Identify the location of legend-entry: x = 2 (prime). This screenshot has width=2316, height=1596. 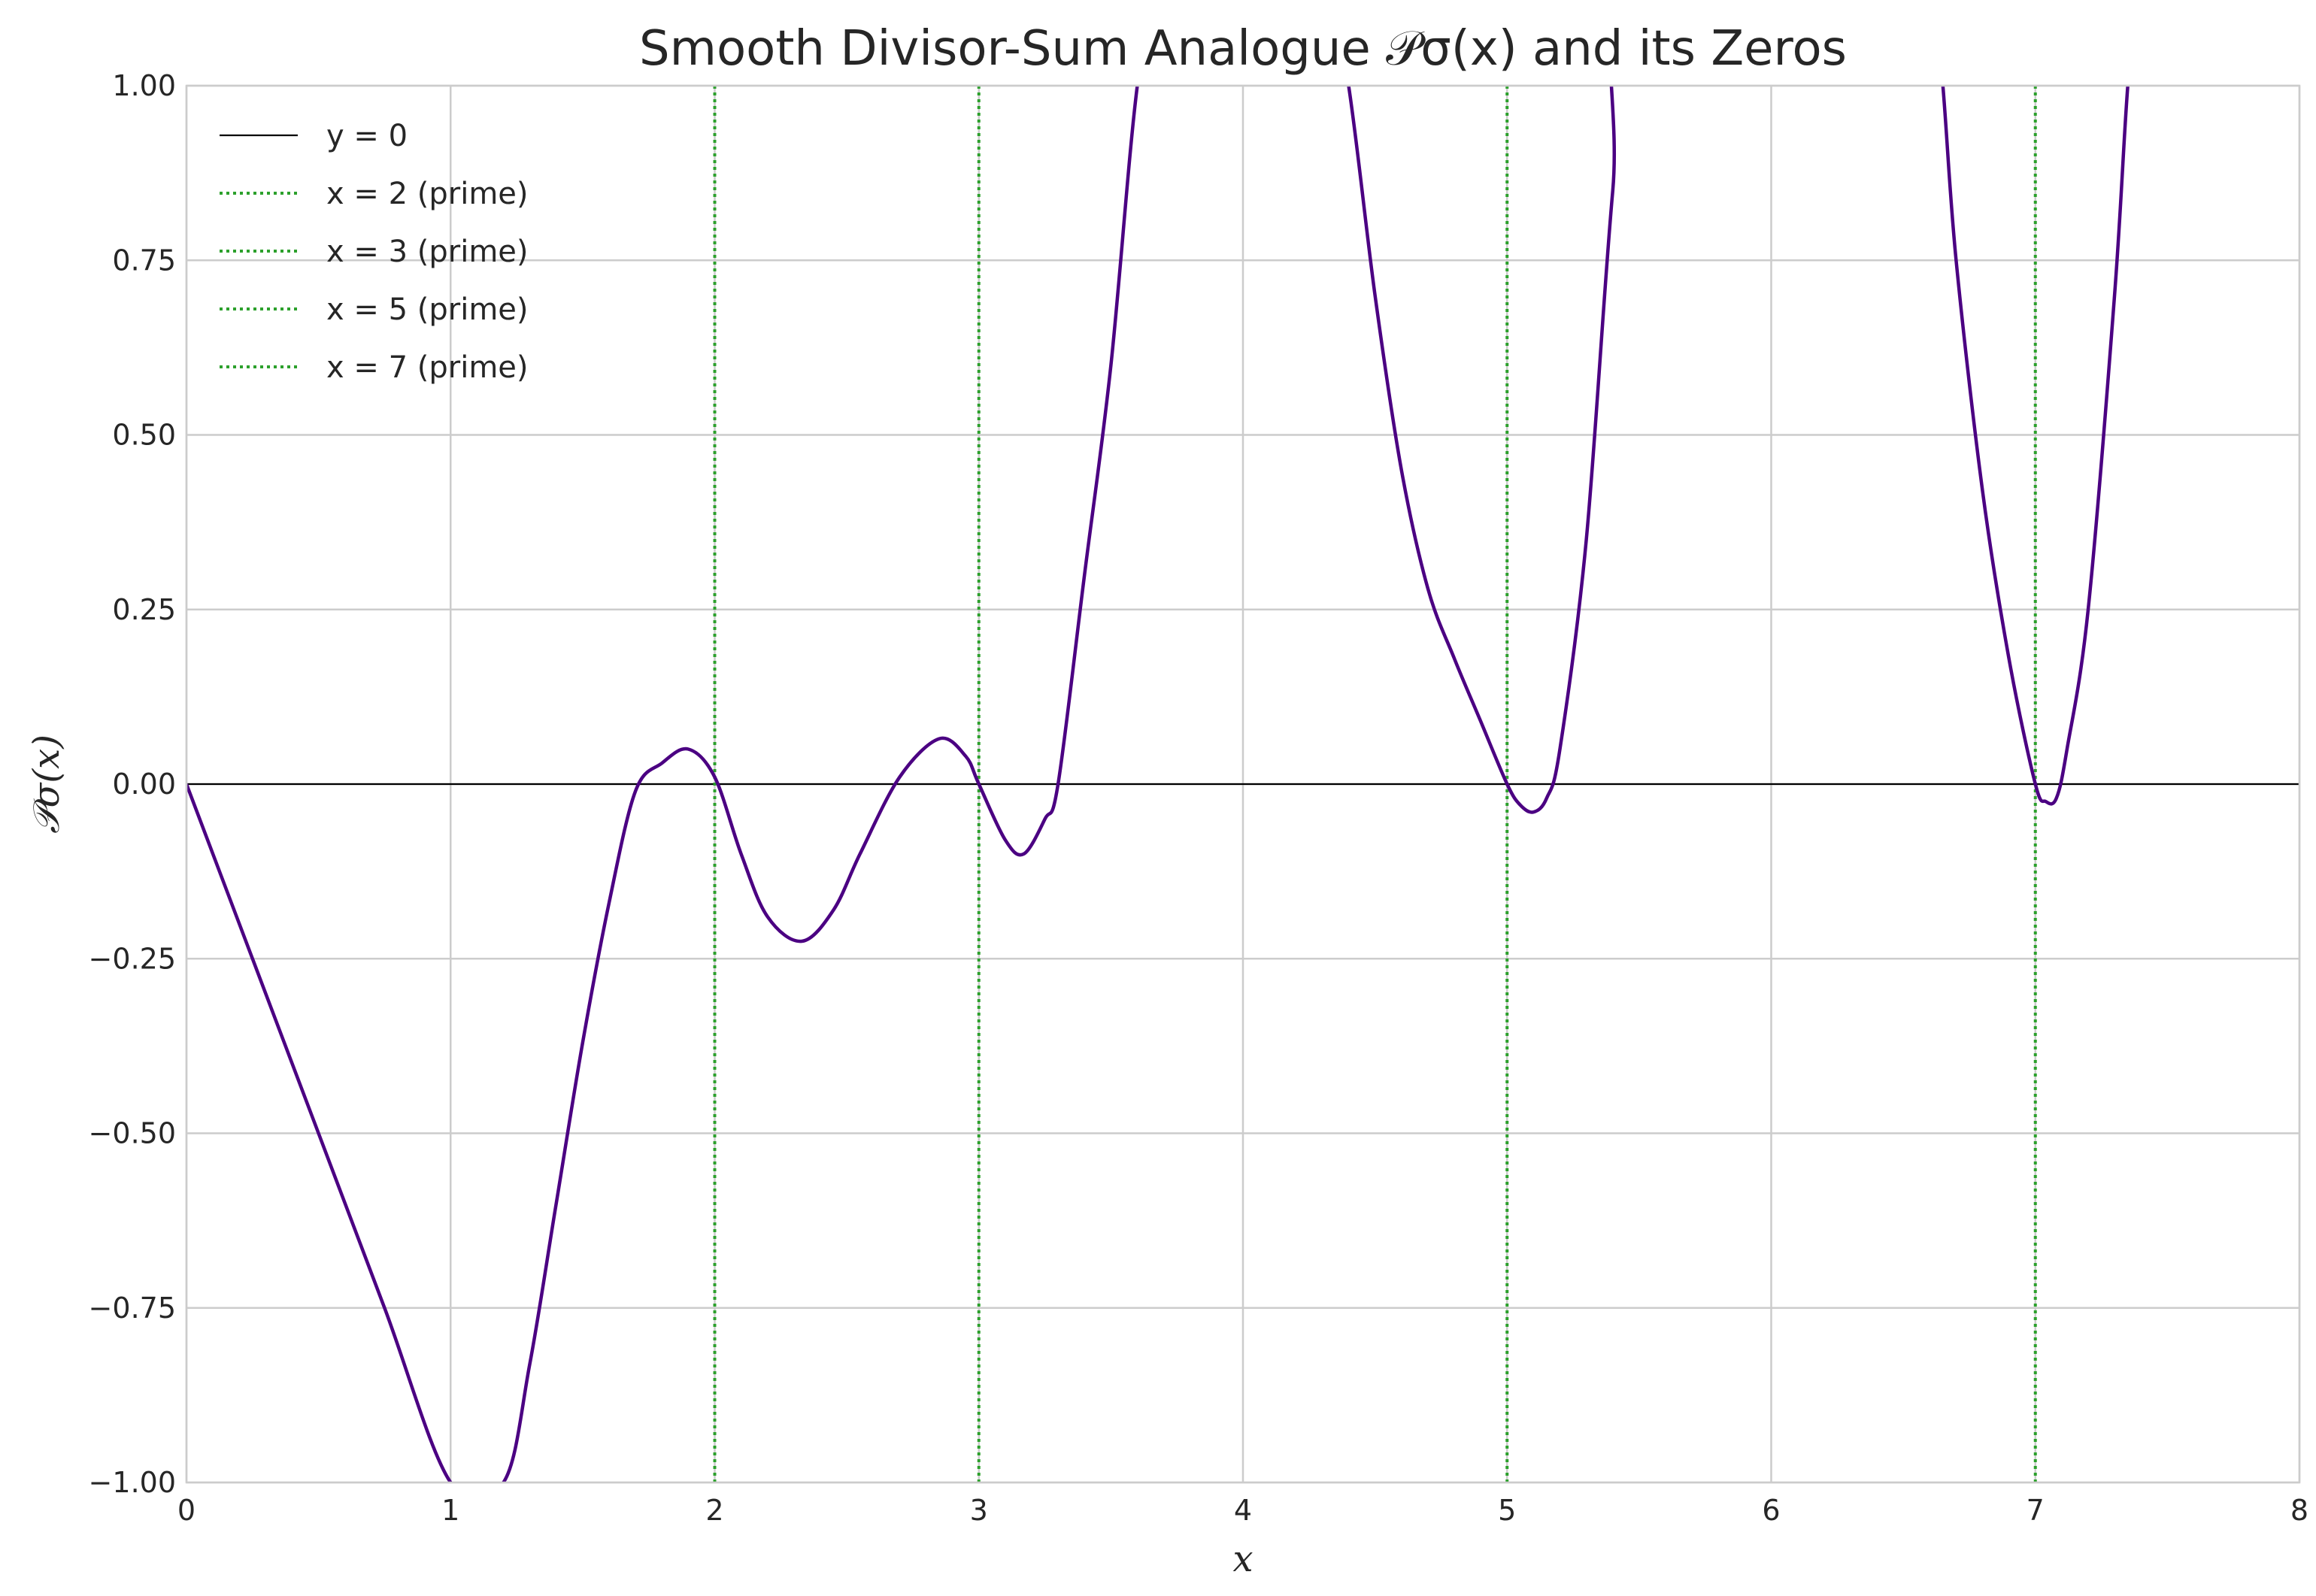
(374, 194).